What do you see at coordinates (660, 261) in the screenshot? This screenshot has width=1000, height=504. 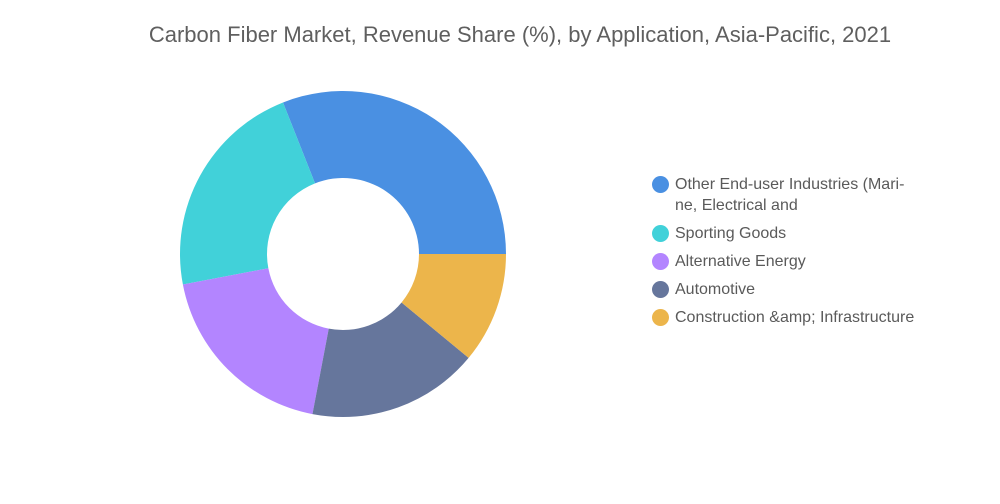 I see `legend-swatch-alternative-energy` at bounding box center [660, 261].